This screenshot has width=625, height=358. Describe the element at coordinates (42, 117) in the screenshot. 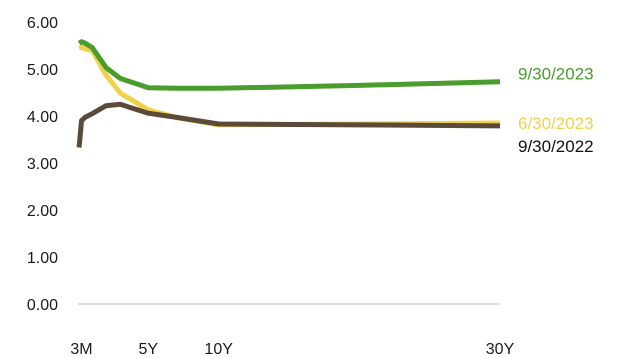

I see `y-tick-label: 4.00` at that location.